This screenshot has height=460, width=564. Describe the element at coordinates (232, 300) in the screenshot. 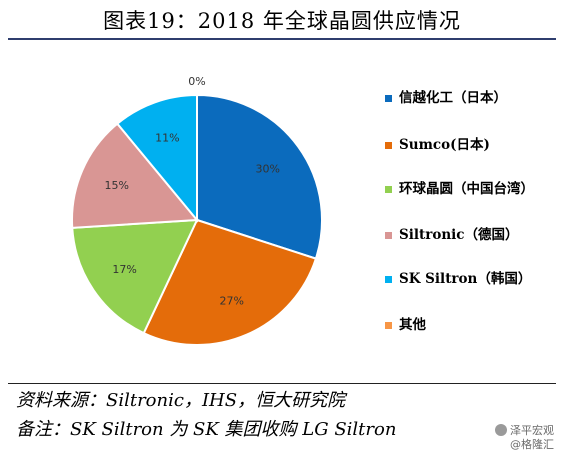

I see `data-label-2: 27%` at that location.